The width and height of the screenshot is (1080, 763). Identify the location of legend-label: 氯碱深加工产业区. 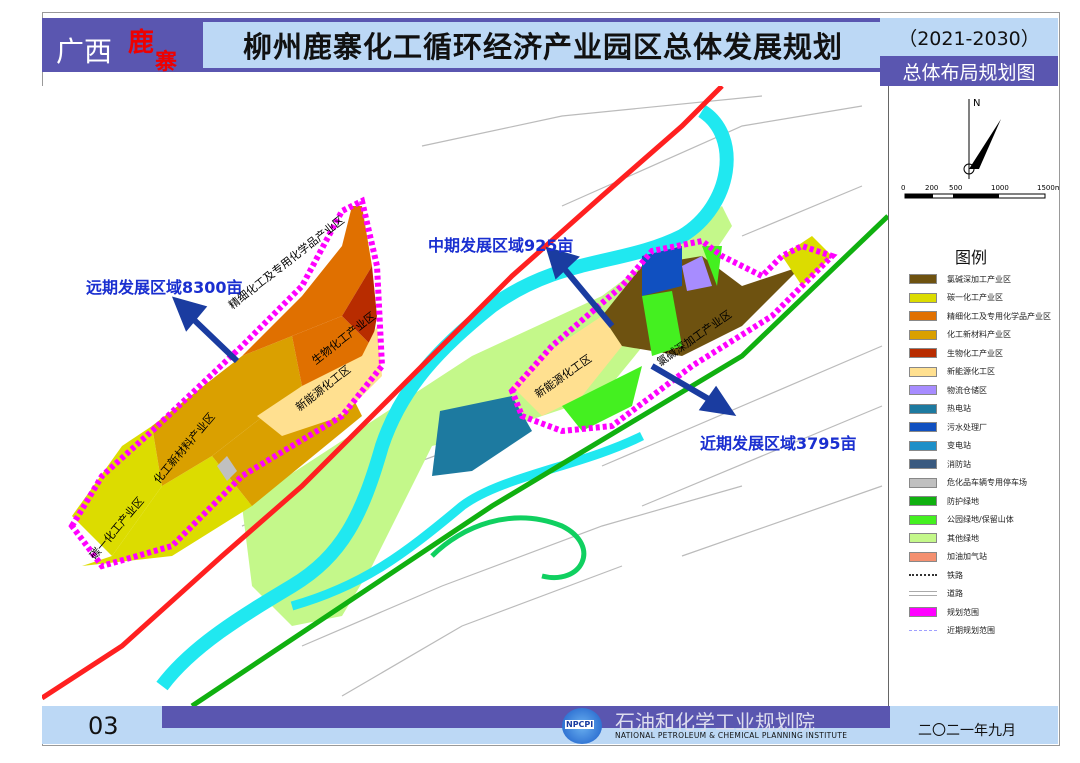
(979, 279).